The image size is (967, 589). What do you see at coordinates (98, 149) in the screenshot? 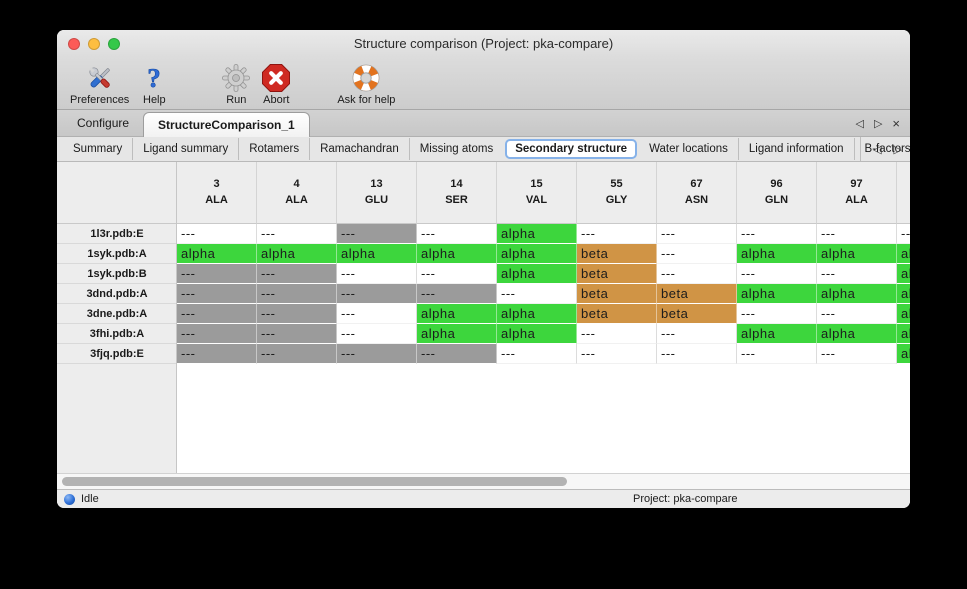
I see `tab-summary: Summary` at bounding box center [98, 149].